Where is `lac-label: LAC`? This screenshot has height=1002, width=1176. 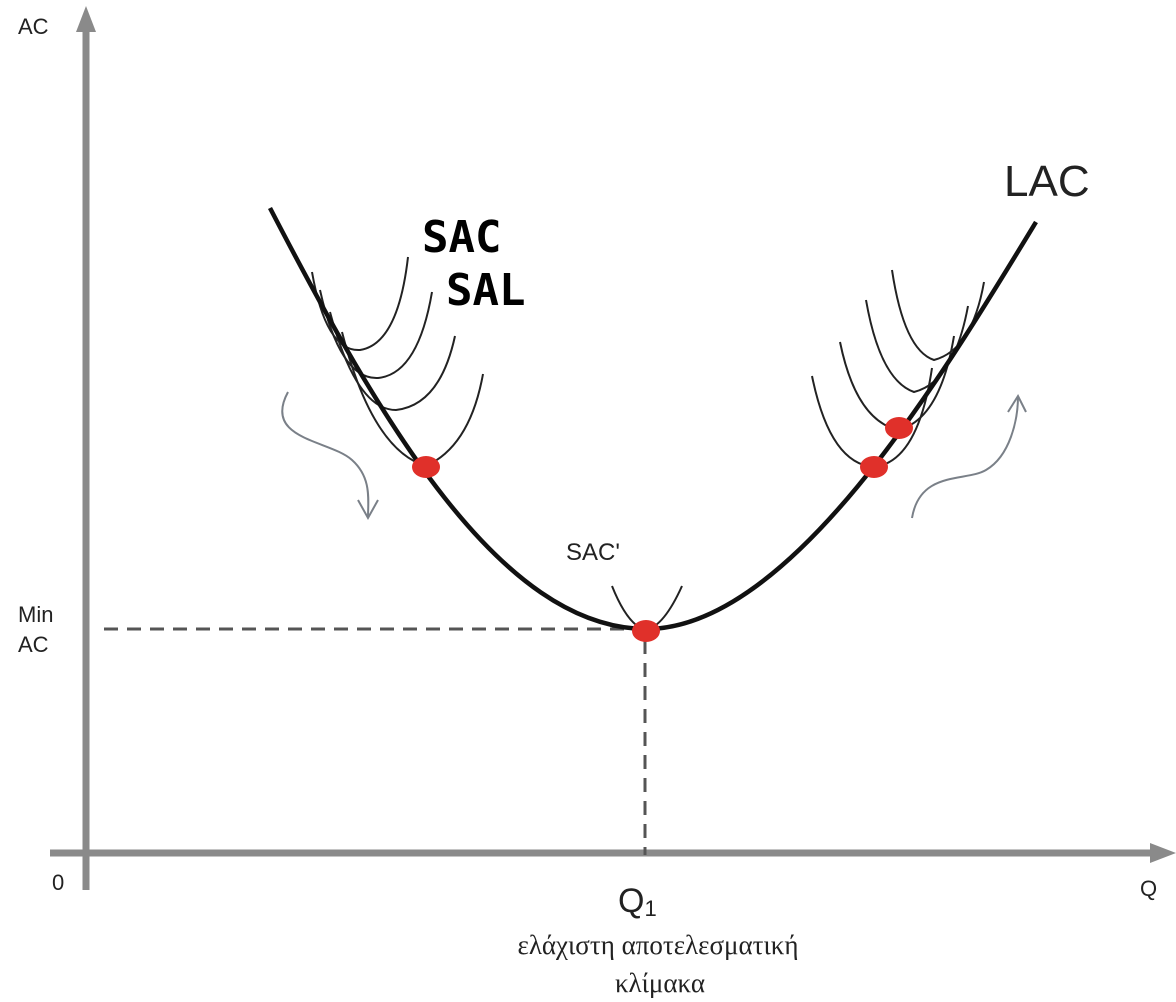
lac-label: LAC is located at coordinates (1047, 181).